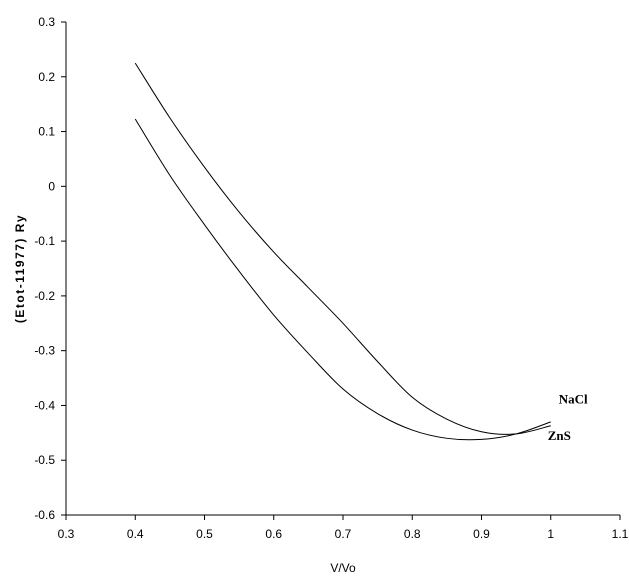  What do you see at coordinates (20, 268) in the screenshot?
I see `y-axis-title: (Etot-11977) Ry` at bounding box center [20, 268].